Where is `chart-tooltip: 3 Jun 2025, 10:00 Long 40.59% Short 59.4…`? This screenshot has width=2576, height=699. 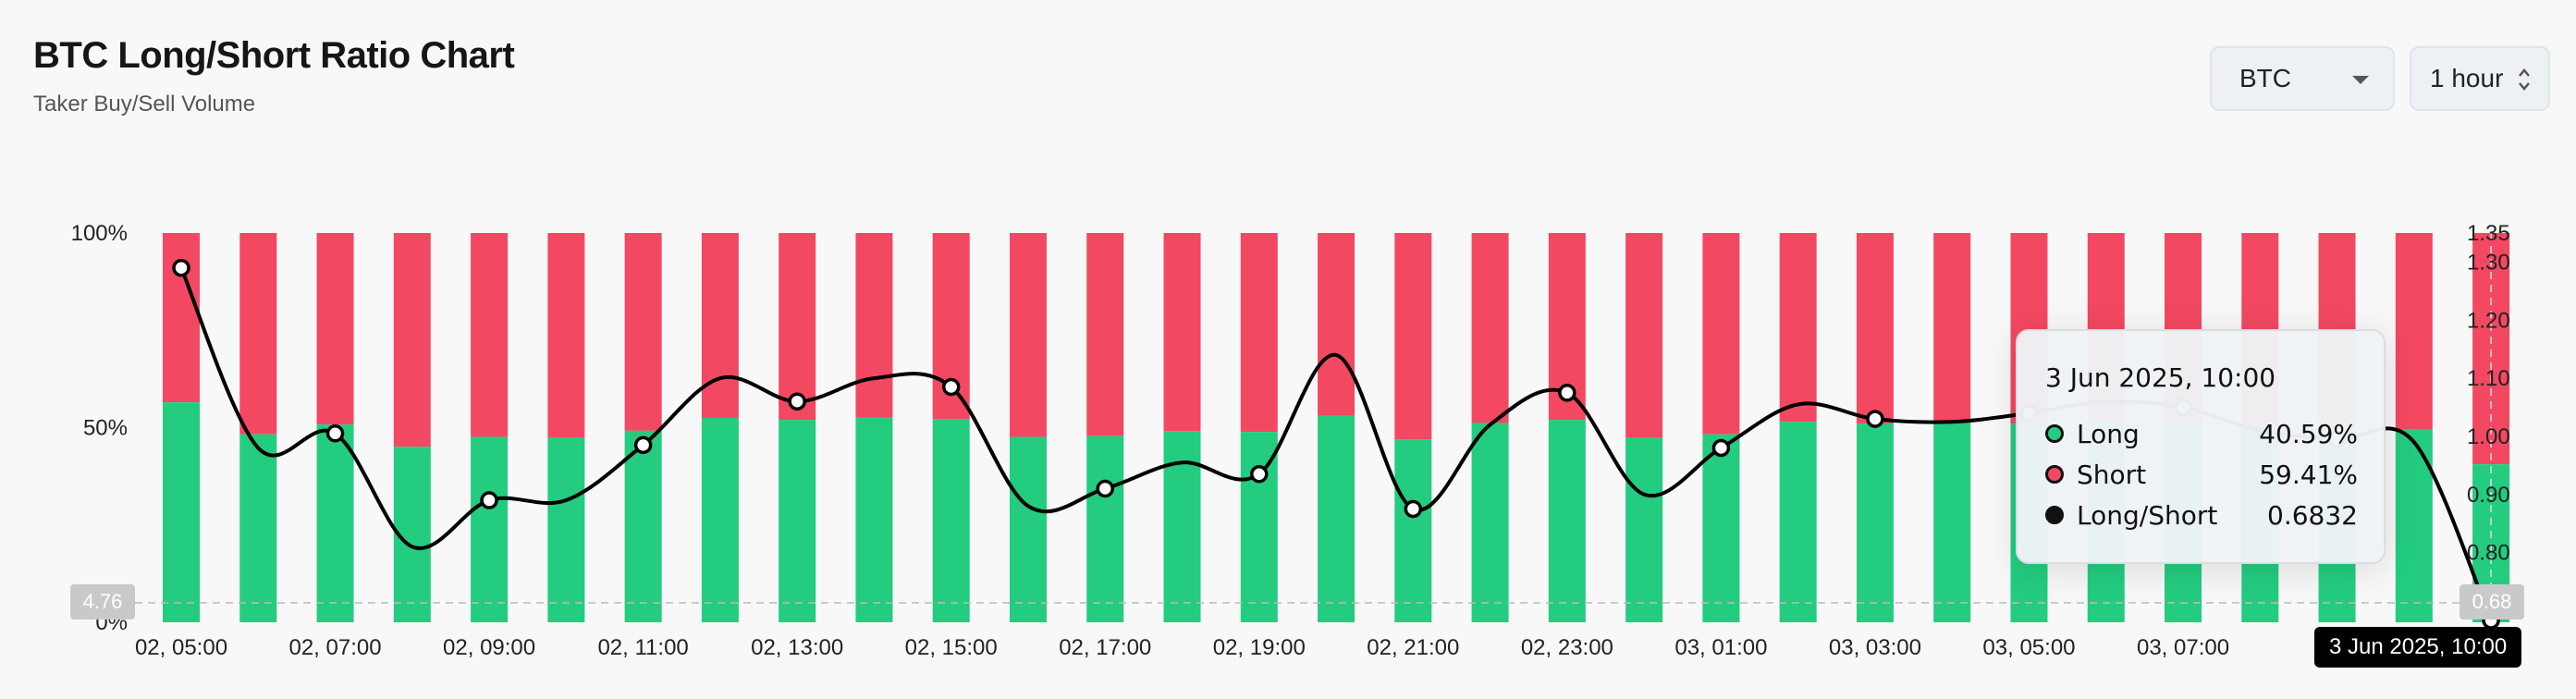
chart-tooltip: 3 Jun 2025, 10:00 Long 40.59% Short 59.4… is located at coordinates (2201, 447).